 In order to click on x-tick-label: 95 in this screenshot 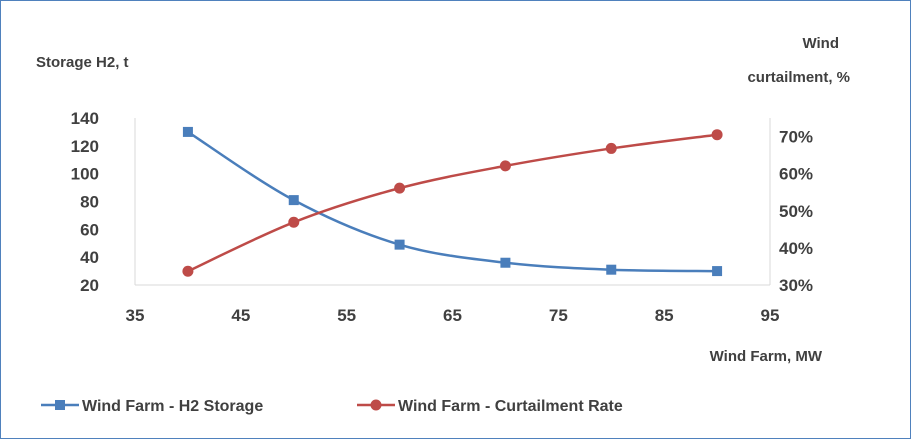, I will do `click(770, 315)`.